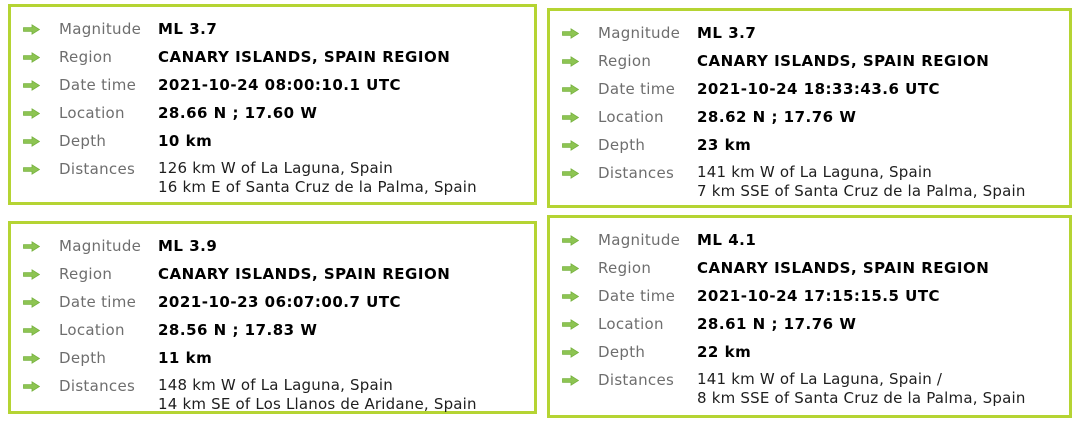 The width and height of the screenshot is (1084, 423). I want to click on depth-value: 10 km, so click(185, 141).